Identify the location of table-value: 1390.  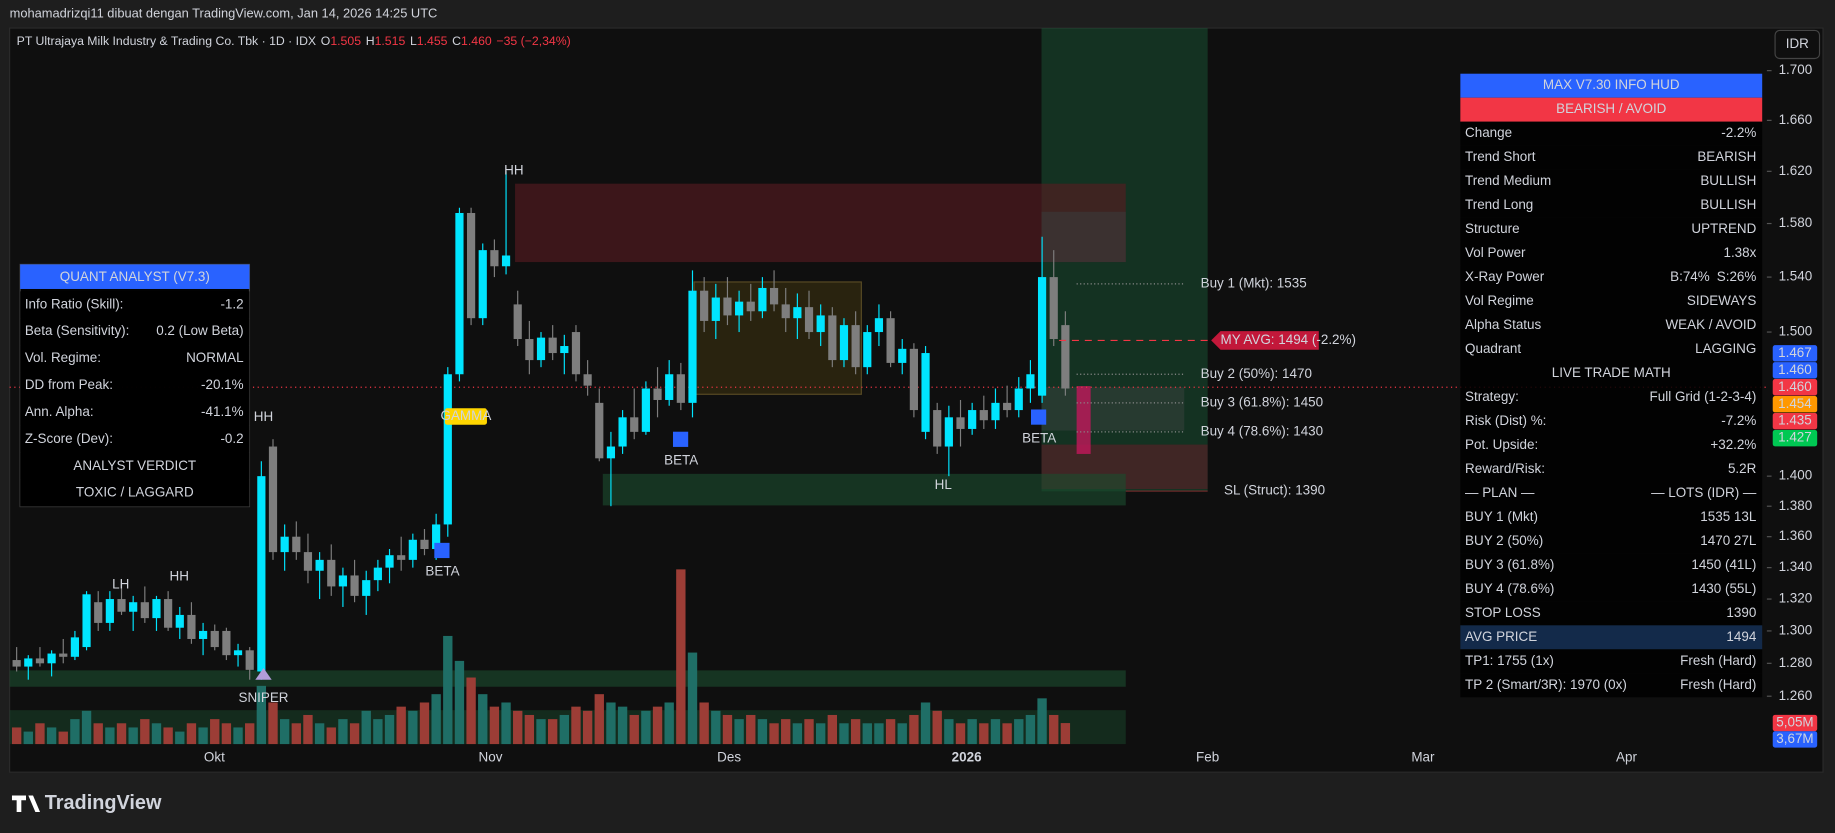
(1741, 612).